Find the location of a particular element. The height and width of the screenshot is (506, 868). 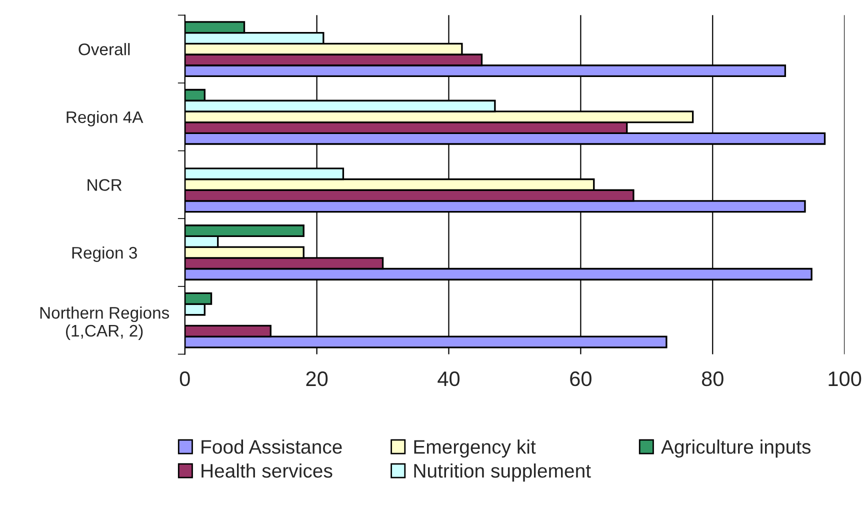

legend-label: Health services is located at coordinates (267, 470).